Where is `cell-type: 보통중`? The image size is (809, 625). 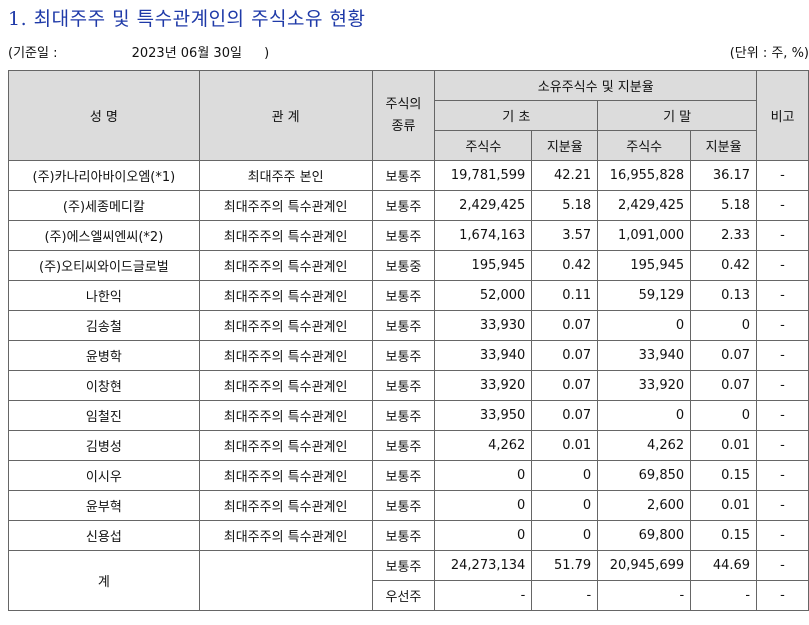
cell-type: 보통중 is located at coordinates (403, 265).